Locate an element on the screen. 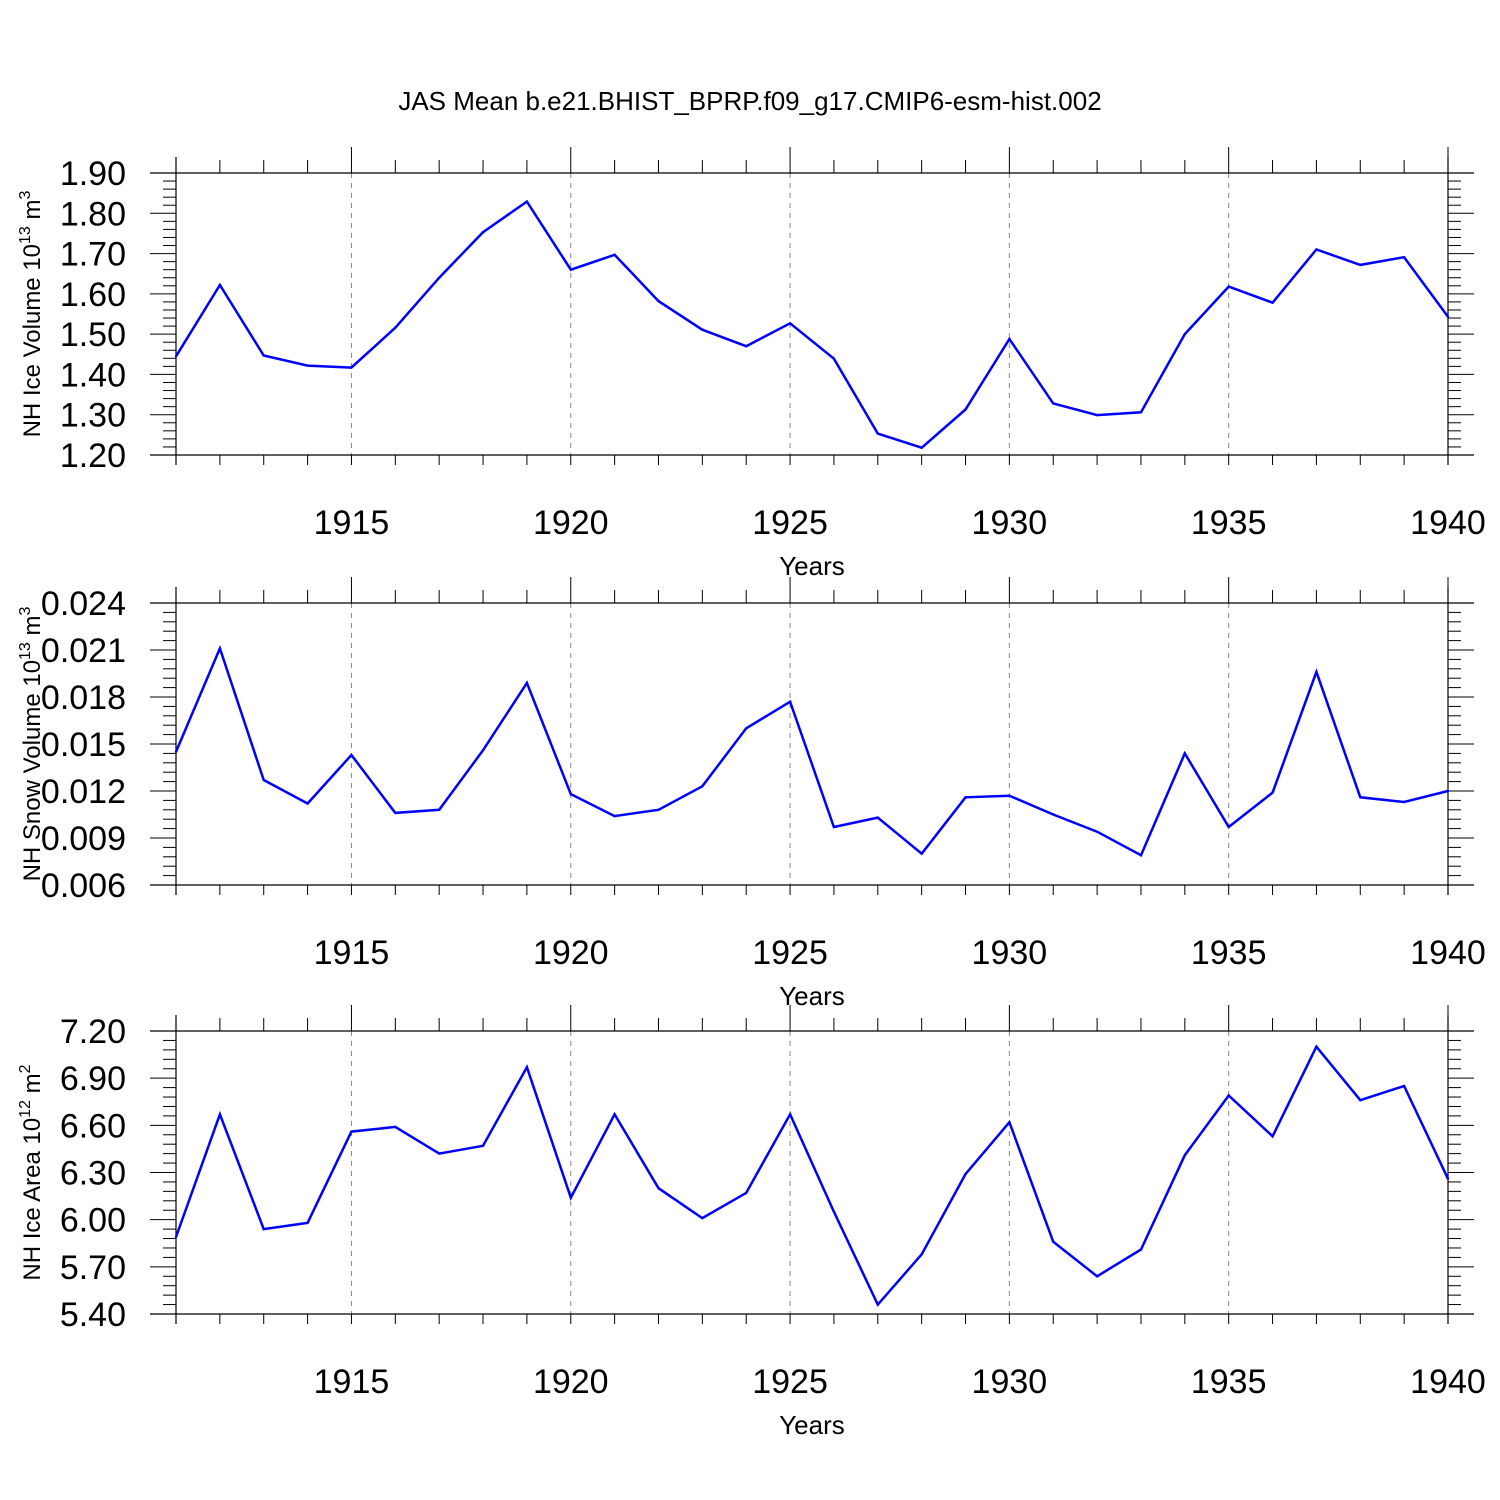  y-tick-label: 7.20 is located at coordinates (93, 1032).